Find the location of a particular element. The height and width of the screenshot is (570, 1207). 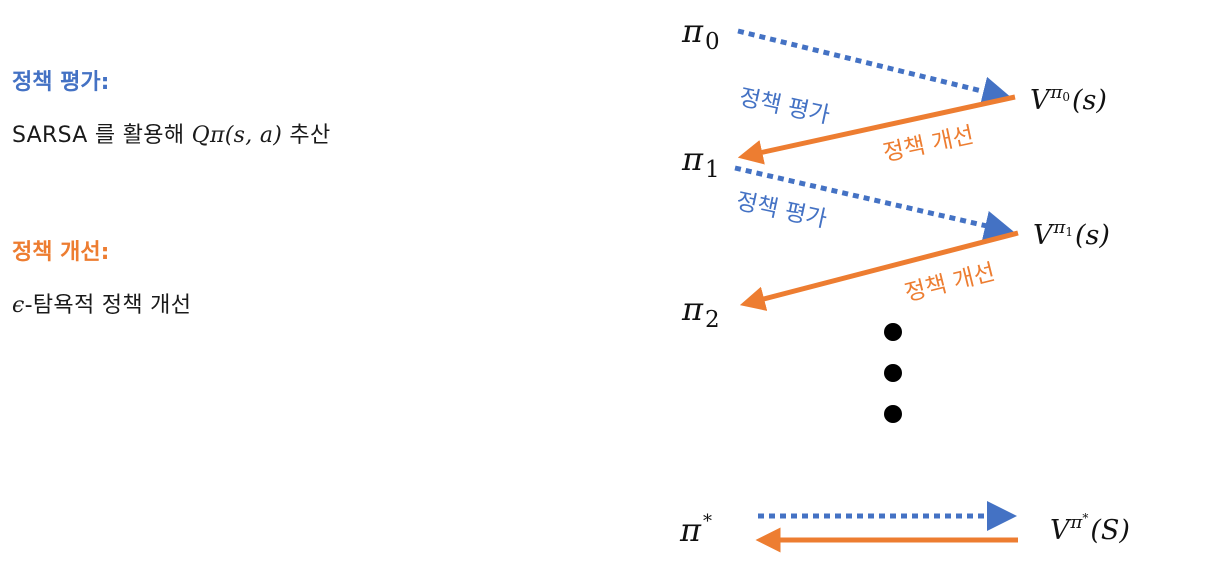

improve-arrow-label-2: 정책 개선 is located at coordinates (950, 282).